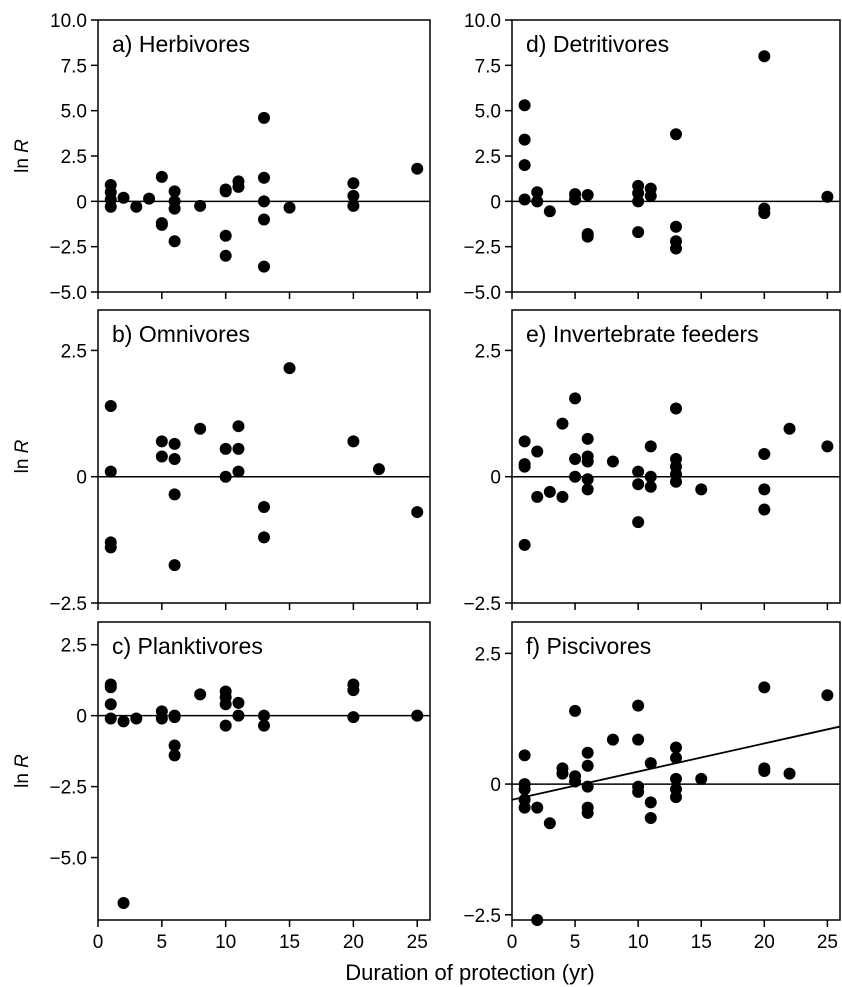 The image size is (842, 987). What do you see at coordinates (22, 761) in the screenshot?
I see `y-axis-label-variable: R` at bounding box center [22, 761].